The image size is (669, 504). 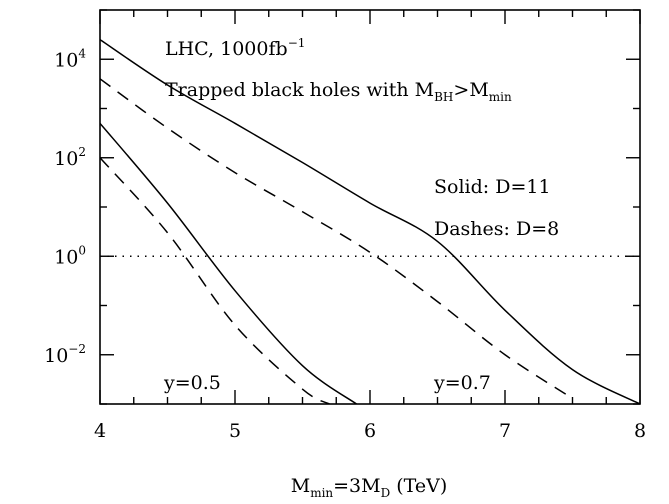 I want to click on annotation-lhc: LHC, 1000fb−1, so click(x=235, y=48).